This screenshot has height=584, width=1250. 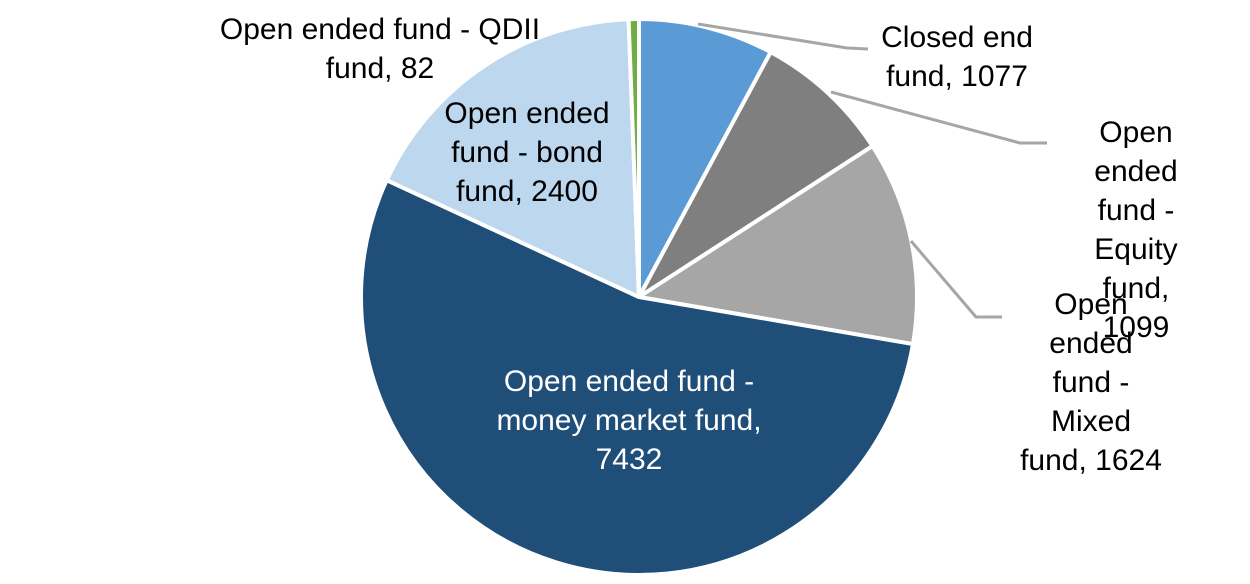 I want to click on slice-label-closed-end-fund: Closed end fund, 1077, so click(x=957, y=57).